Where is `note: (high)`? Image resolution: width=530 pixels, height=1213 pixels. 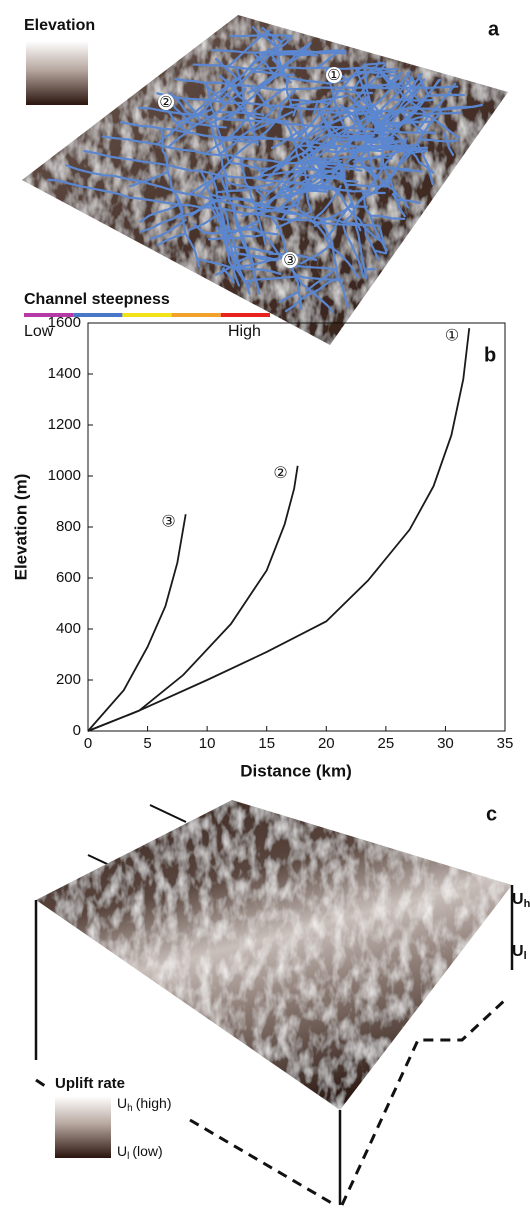 note: (high) is located at coordinates (154, 1103).